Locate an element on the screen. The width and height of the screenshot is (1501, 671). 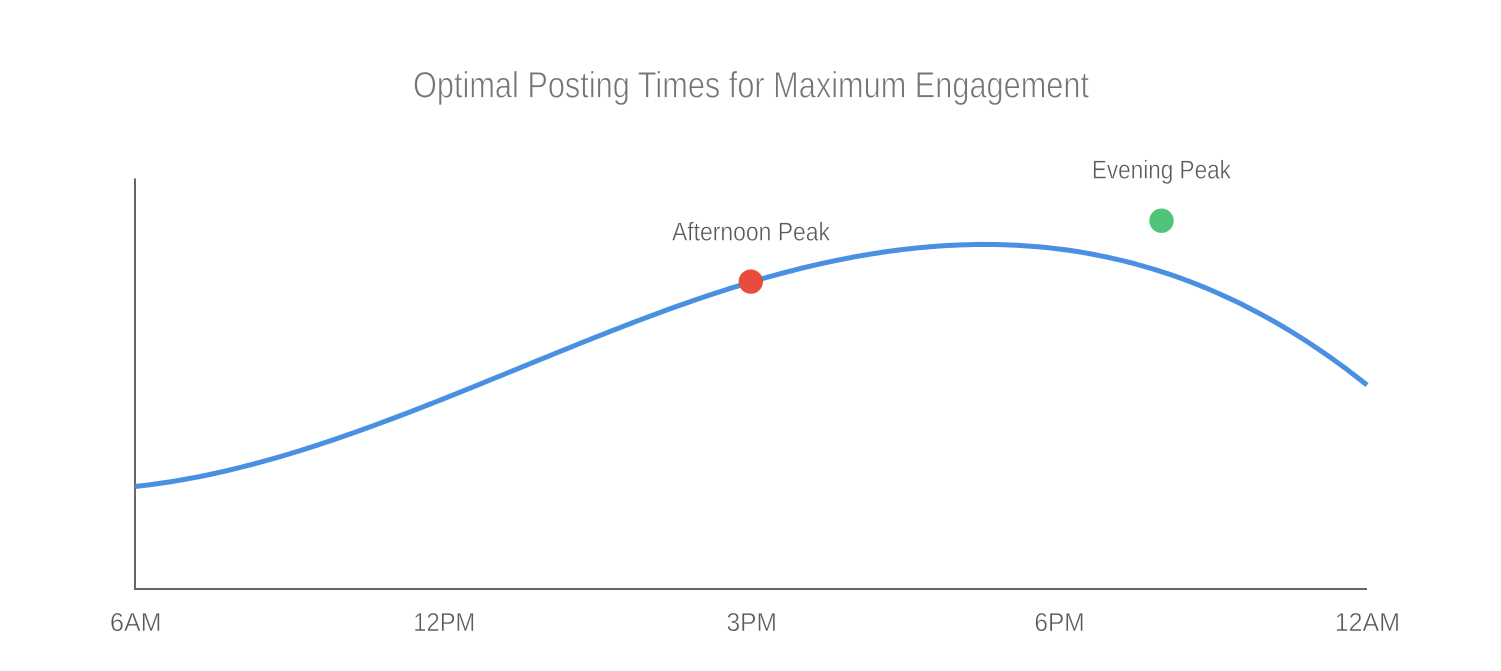
svg-text: 3PM is located at coordinates (751, 622).